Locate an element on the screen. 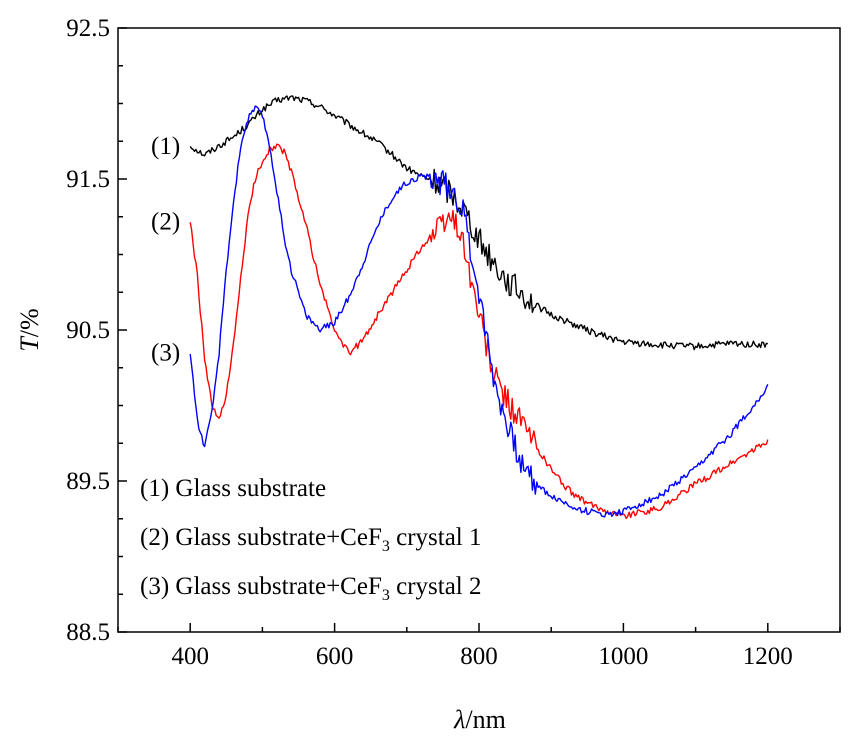 The height and width of the screenshot is (752, 858). legend-entry-2-subscript: 3 is located at coordinates (386, 546).